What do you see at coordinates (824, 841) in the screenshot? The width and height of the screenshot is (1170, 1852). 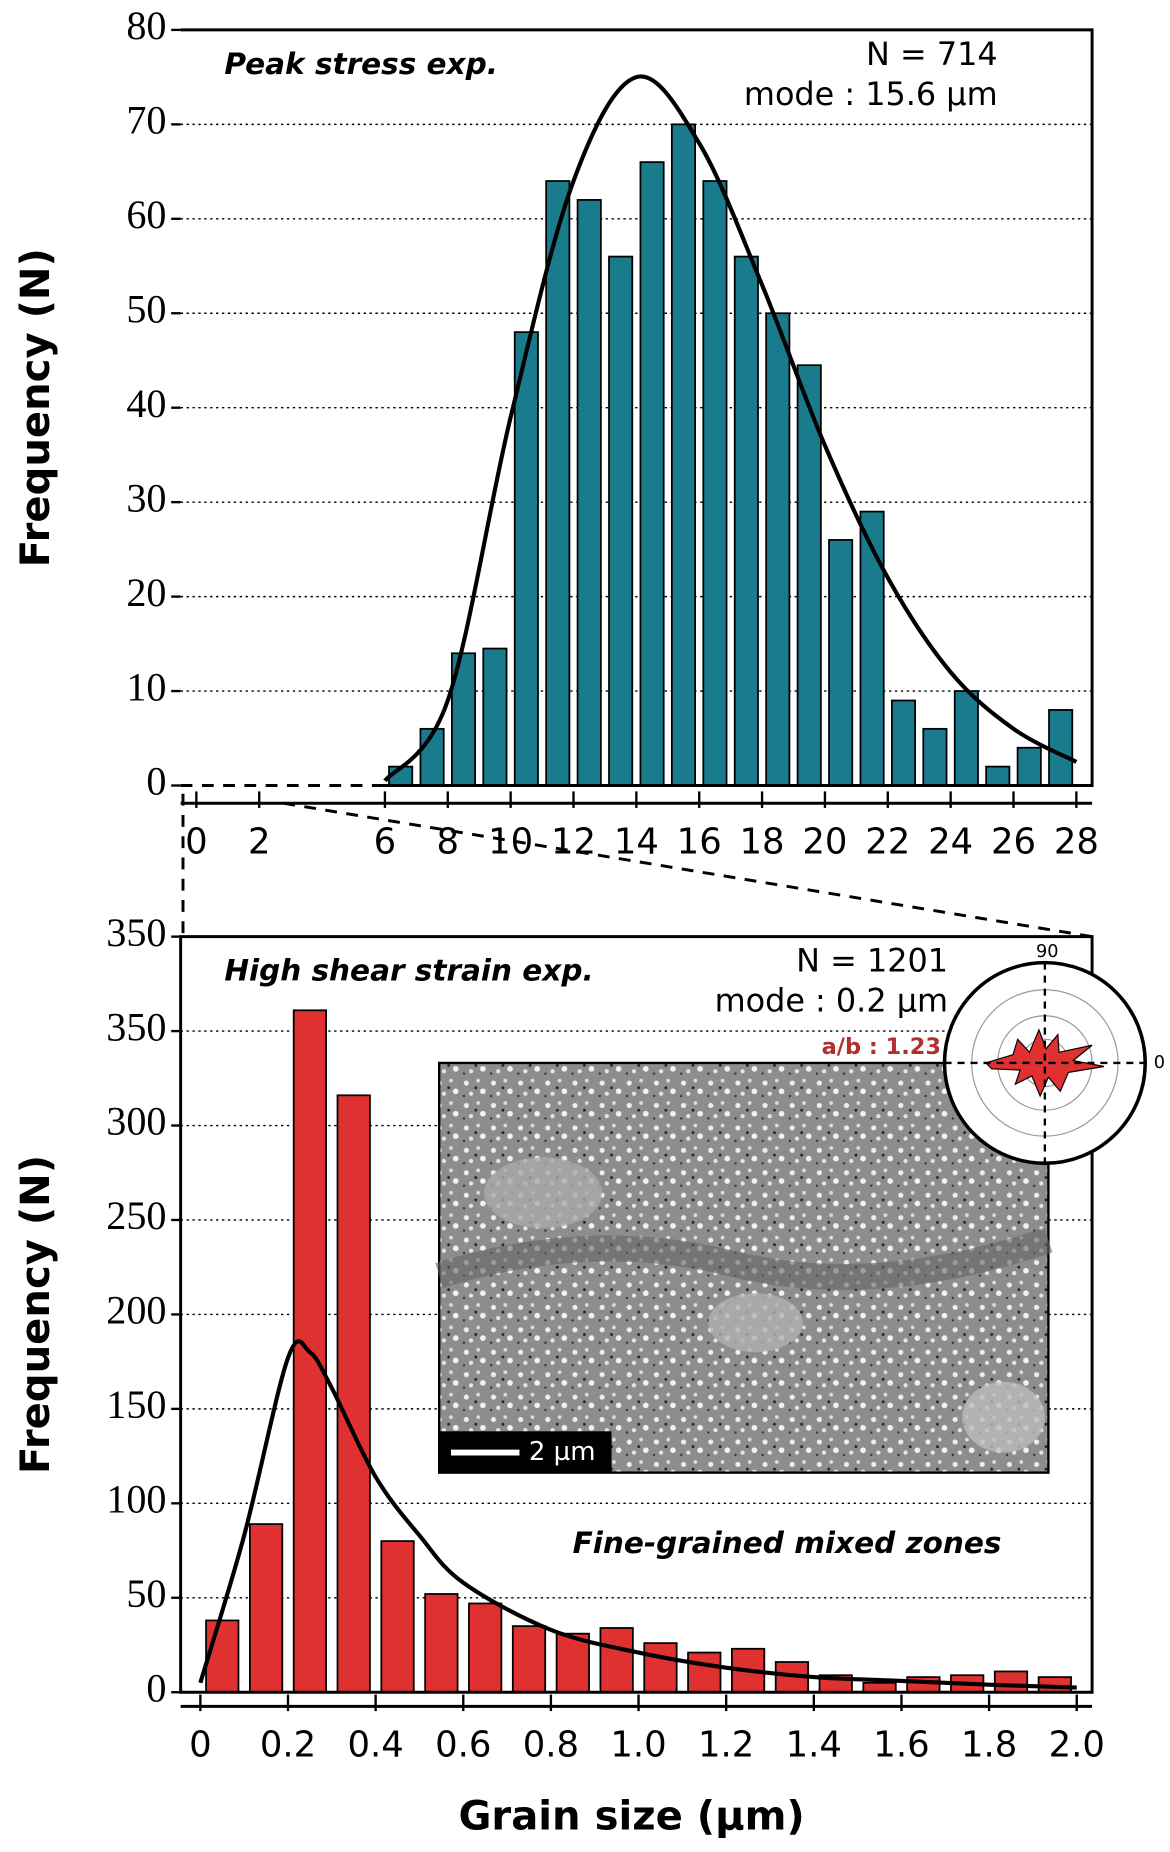 I see `x-tick-label: 20` at bounding box center [824, 841].